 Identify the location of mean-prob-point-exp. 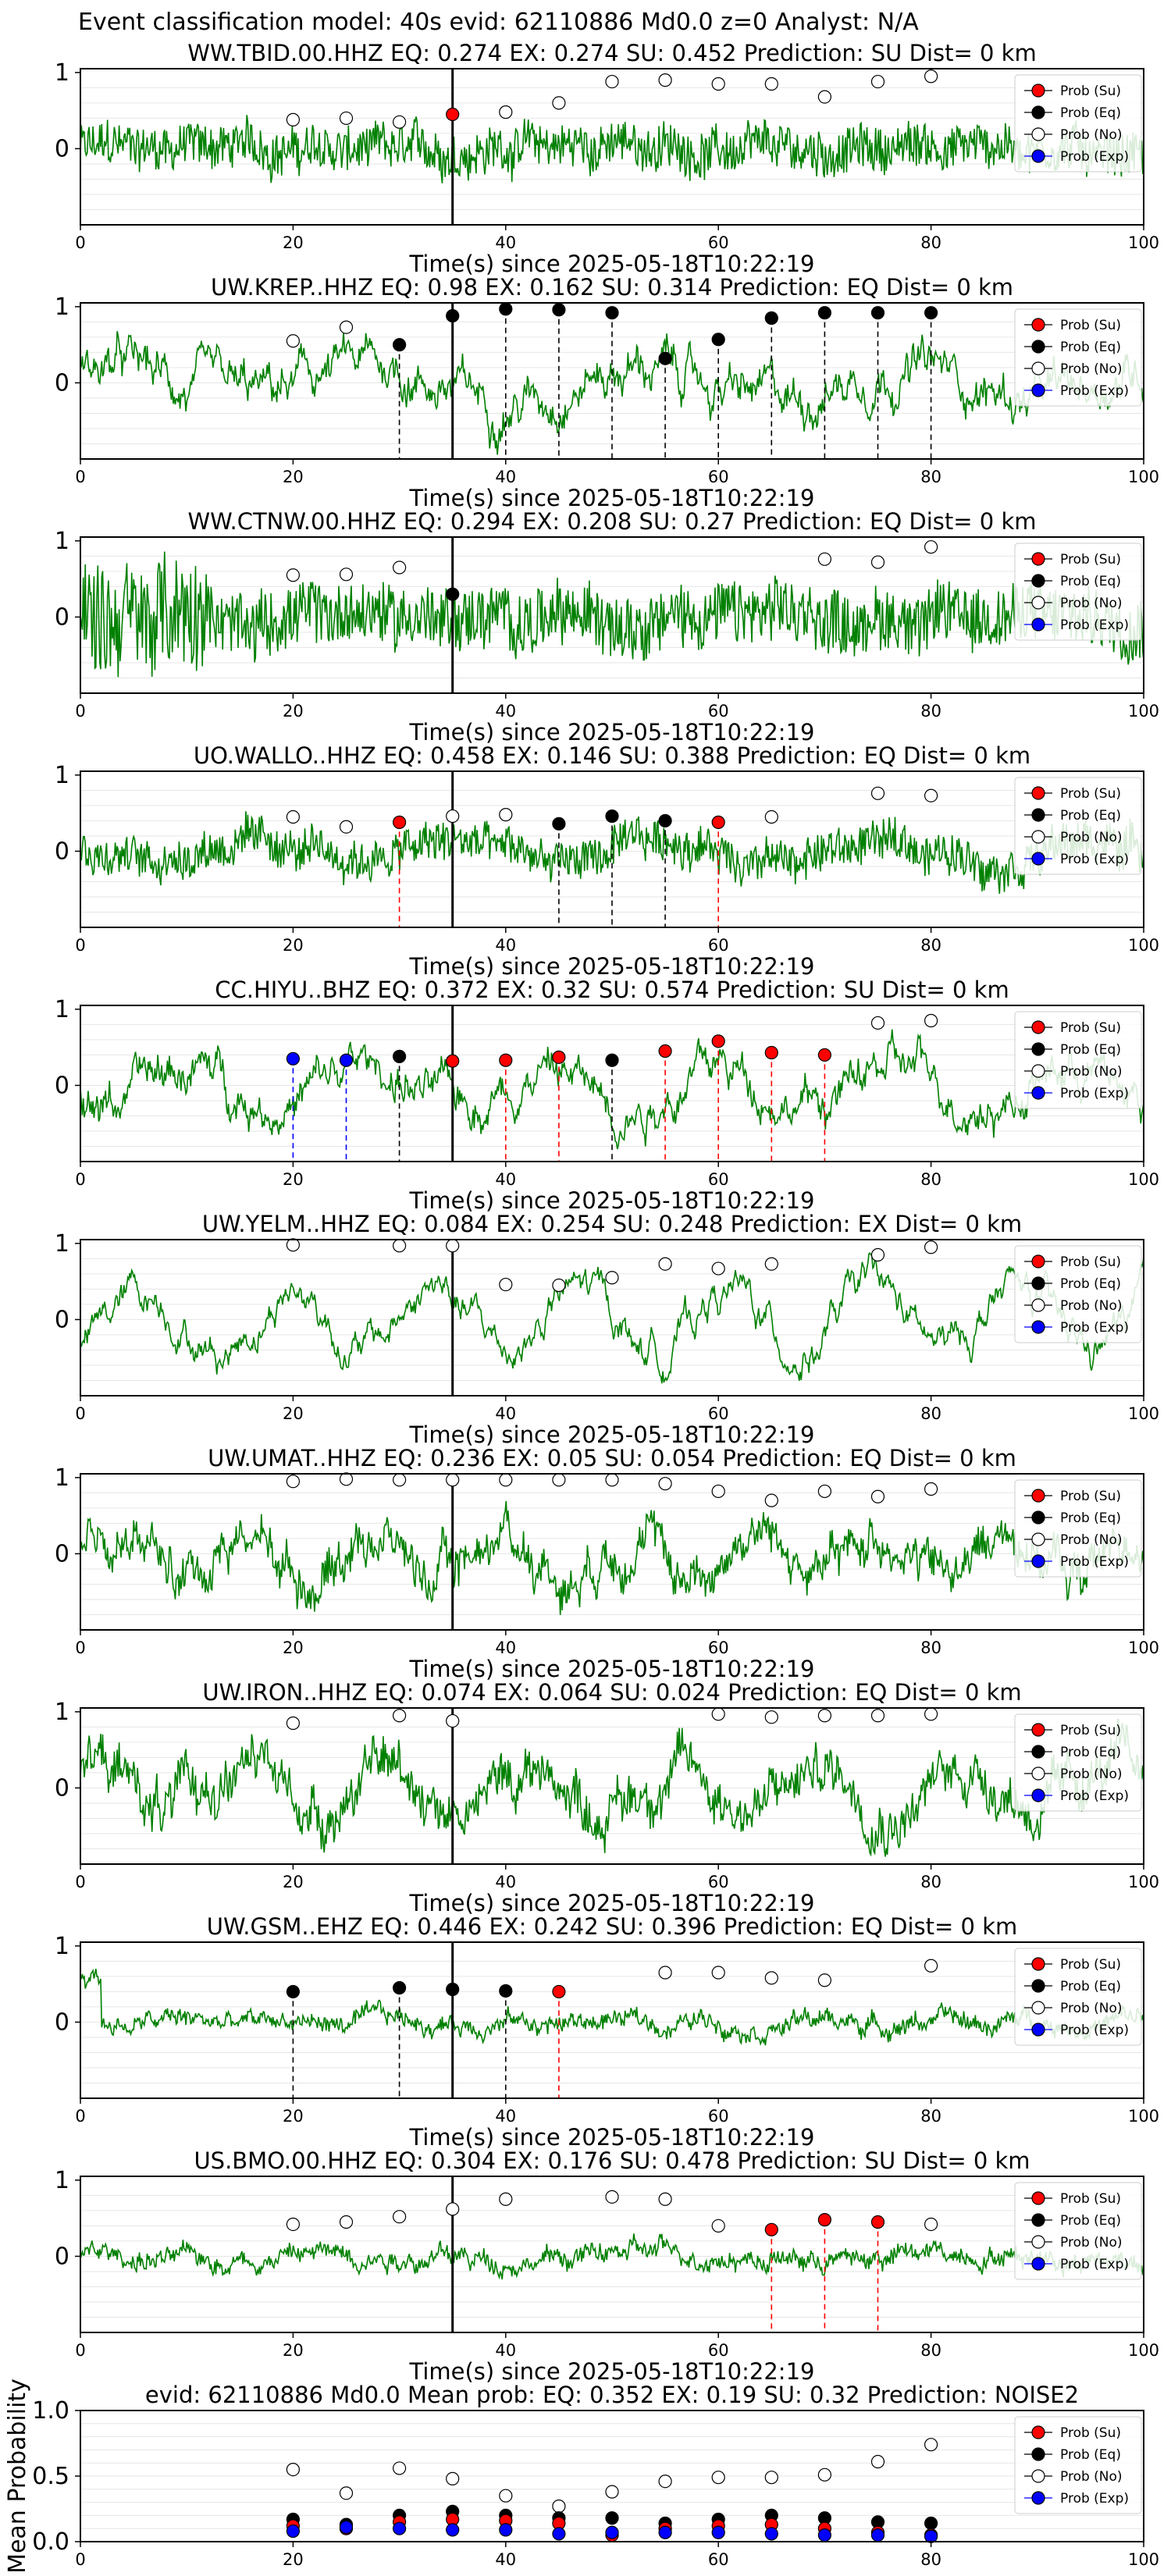
(665, 2532).